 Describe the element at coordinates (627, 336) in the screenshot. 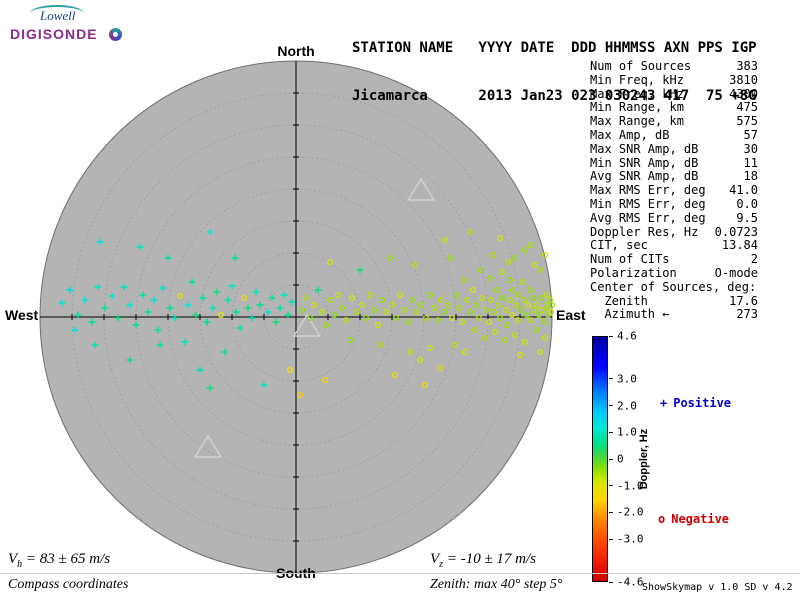

I see `colorbar-tick-label: 4.6` at that location.